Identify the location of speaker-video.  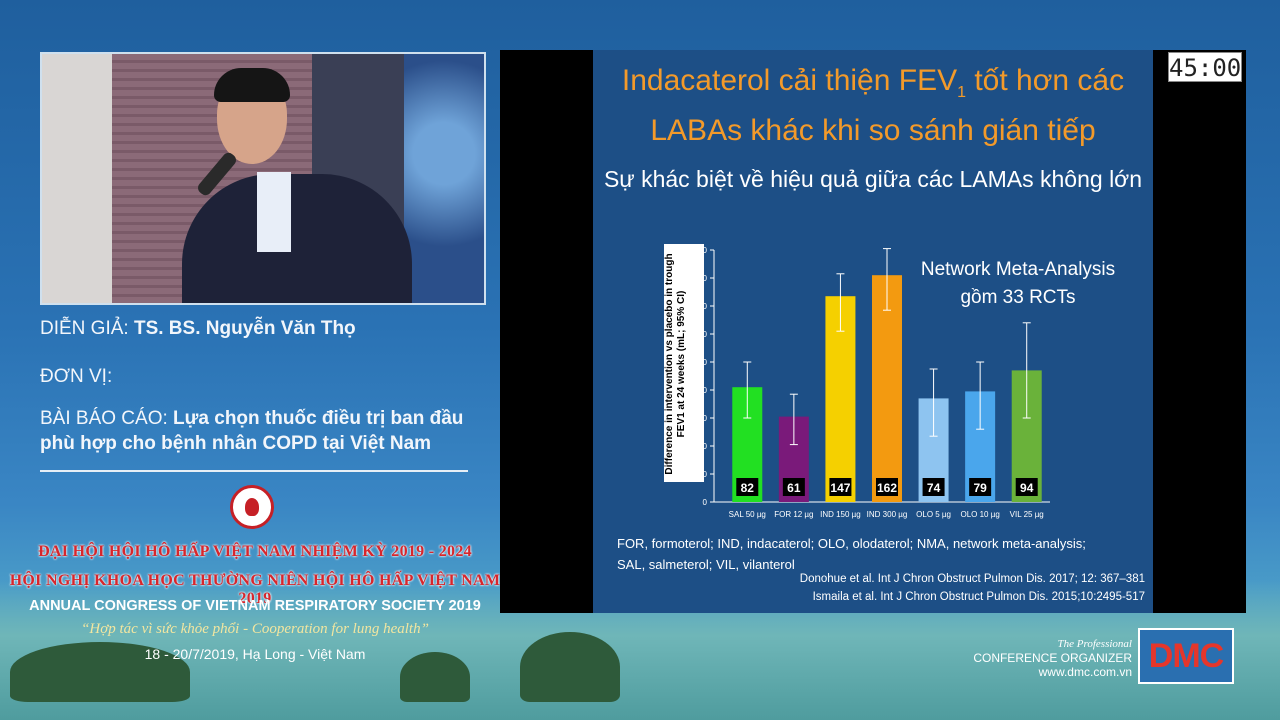
(263, 178).